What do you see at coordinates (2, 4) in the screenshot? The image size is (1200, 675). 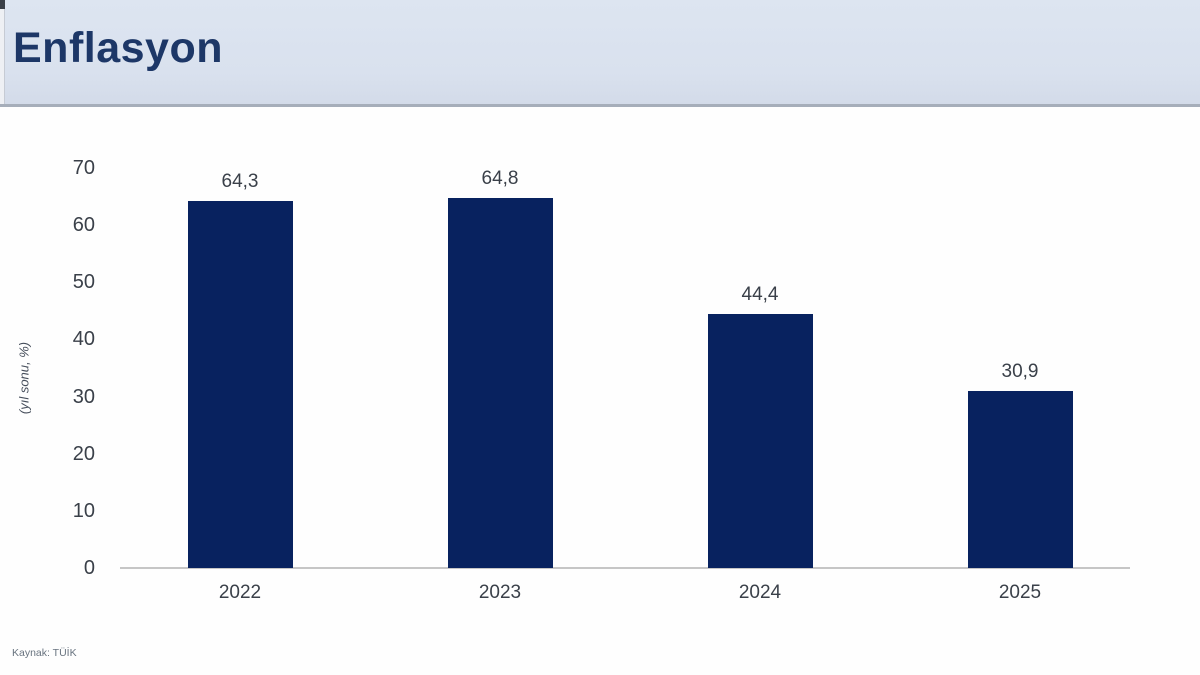 I see `corner-mark` at bounding box center [2, 4].